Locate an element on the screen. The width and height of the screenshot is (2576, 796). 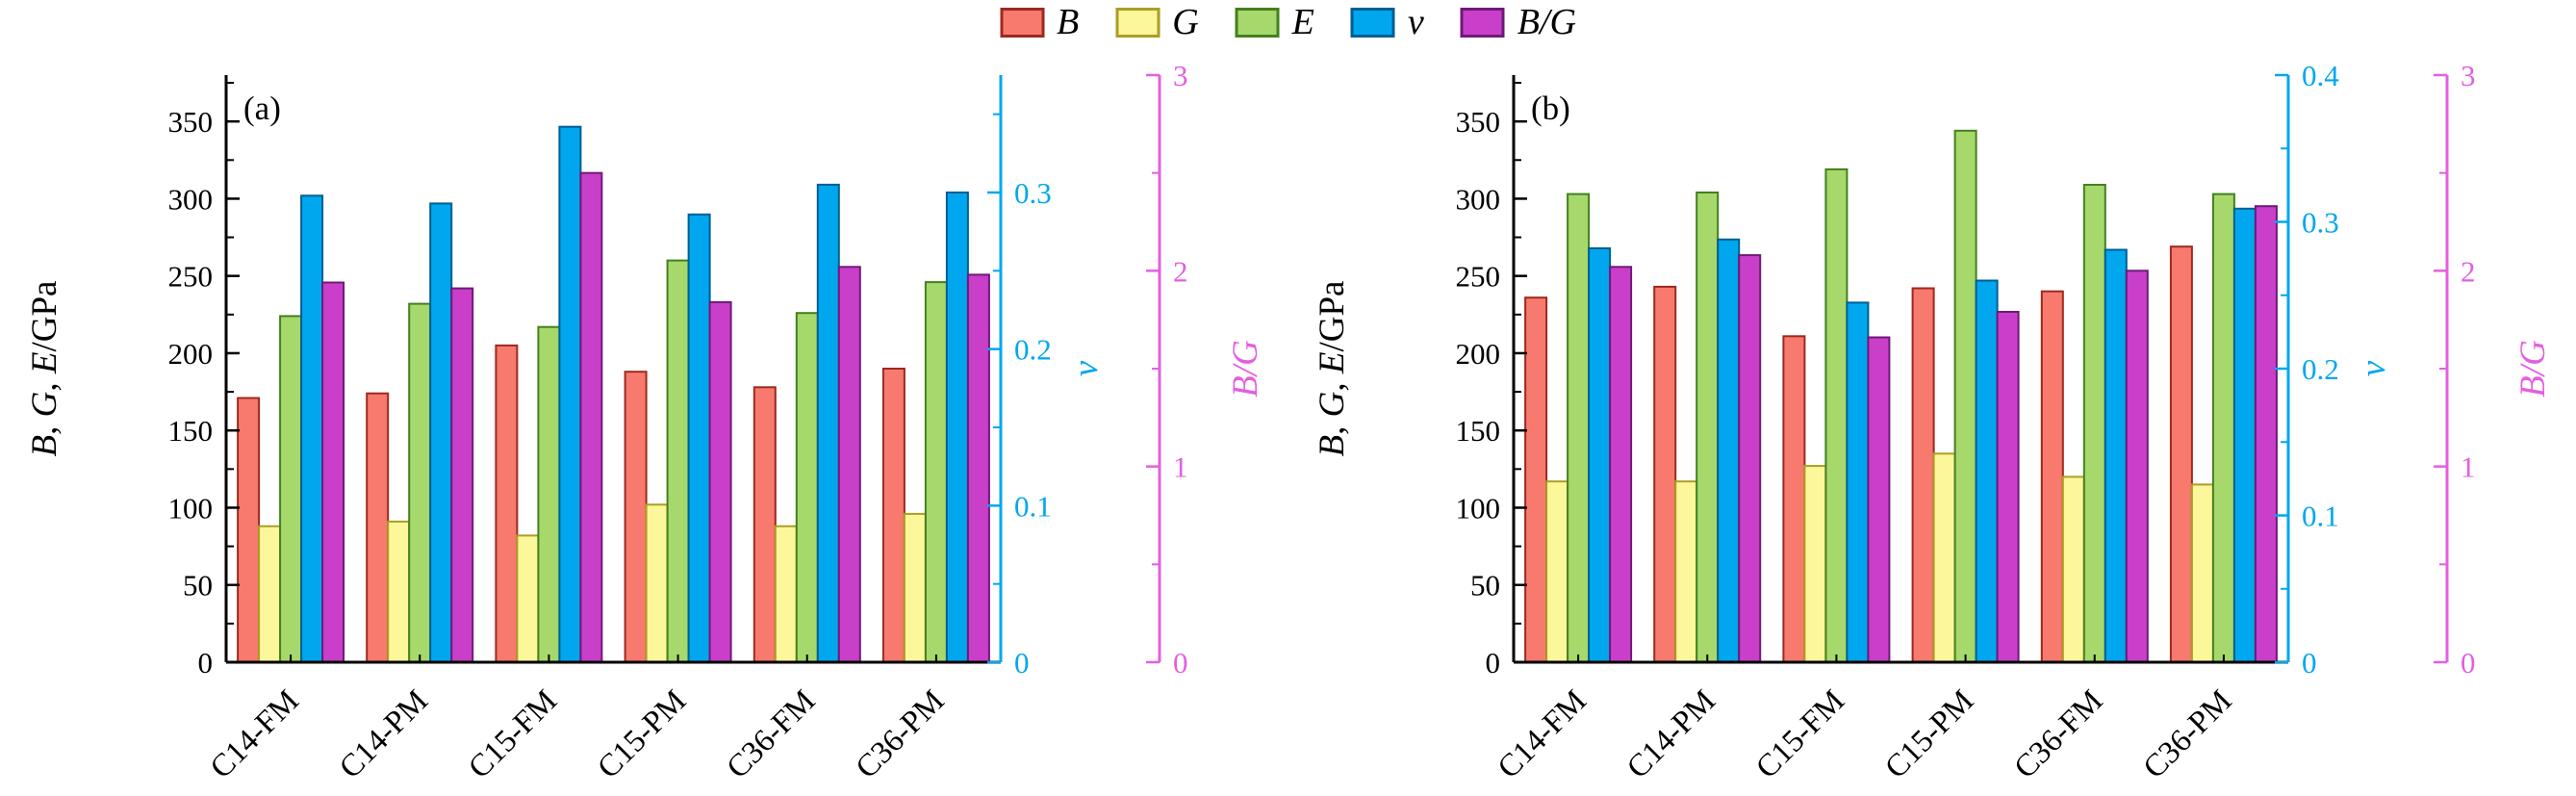
legend-swatch-G is located at coordinates (1137, 22).